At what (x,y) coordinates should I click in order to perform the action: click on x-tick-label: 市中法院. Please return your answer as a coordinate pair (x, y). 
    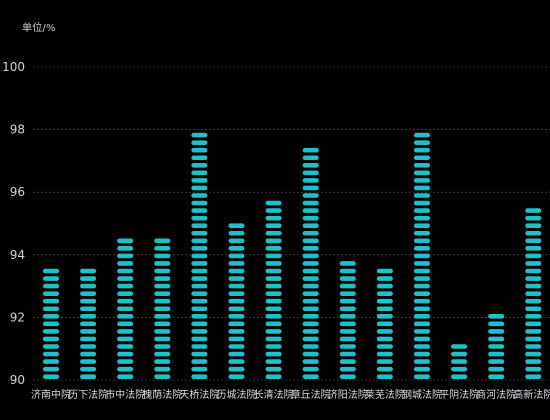
    Looking at the image, I should click on (125, 394).